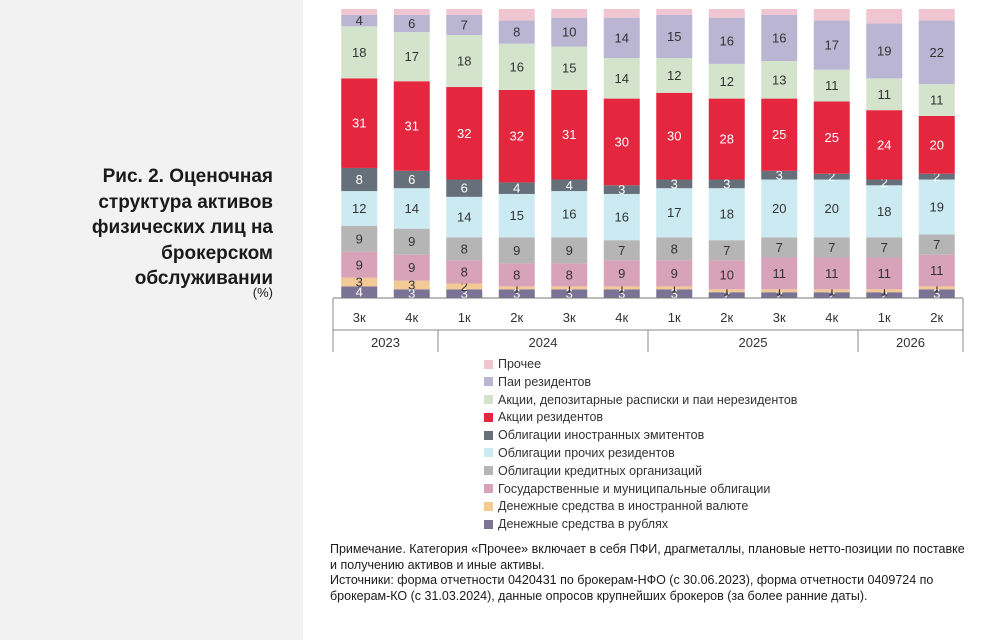 This screenshot has height=640, width=1000. I want to click on legend-label: Денежные средства в иностранной валюте, so click(623, 506).